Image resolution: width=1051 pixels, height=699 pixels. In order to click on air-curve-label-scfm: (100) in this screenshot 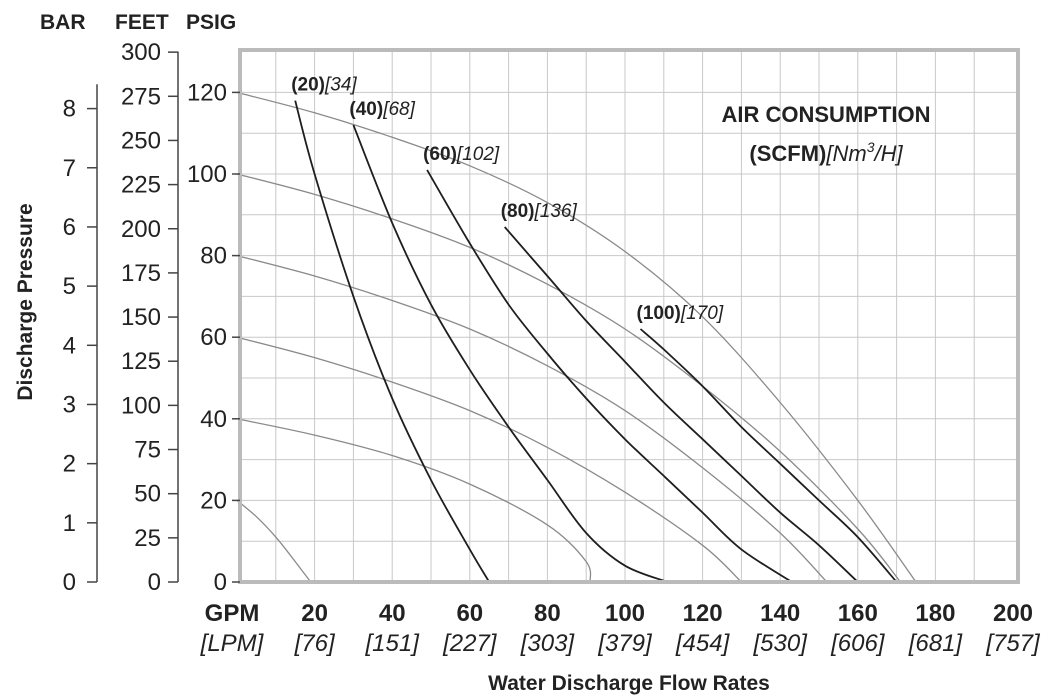, I will do `click(659, 313)`.